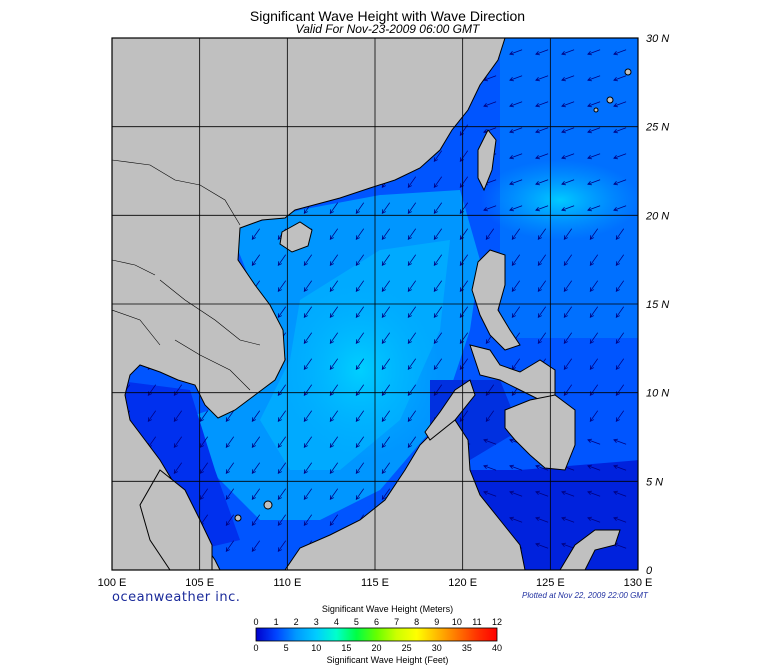 The image size is (775, 665). I want to click on lat-label: 5 N, so click(654, 482).